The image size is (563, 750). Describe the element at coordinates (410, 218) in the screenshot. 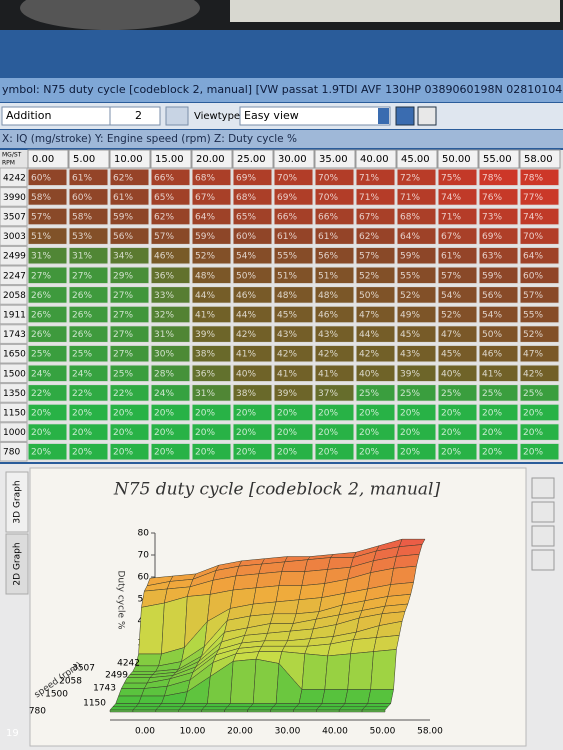

I see `cell-value: 68%` at that location.